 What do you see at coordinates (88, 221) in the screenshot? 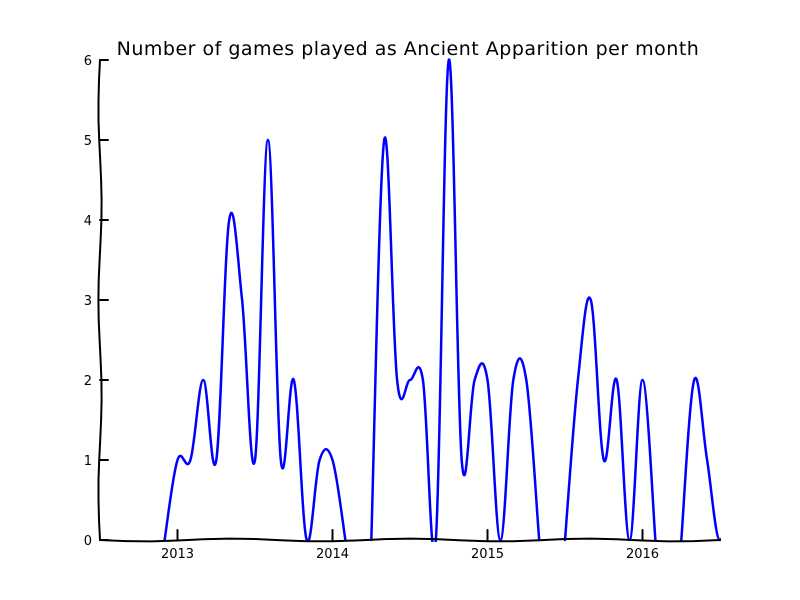
I see `y-tick-label: 4` at bounding box center [88, 221].